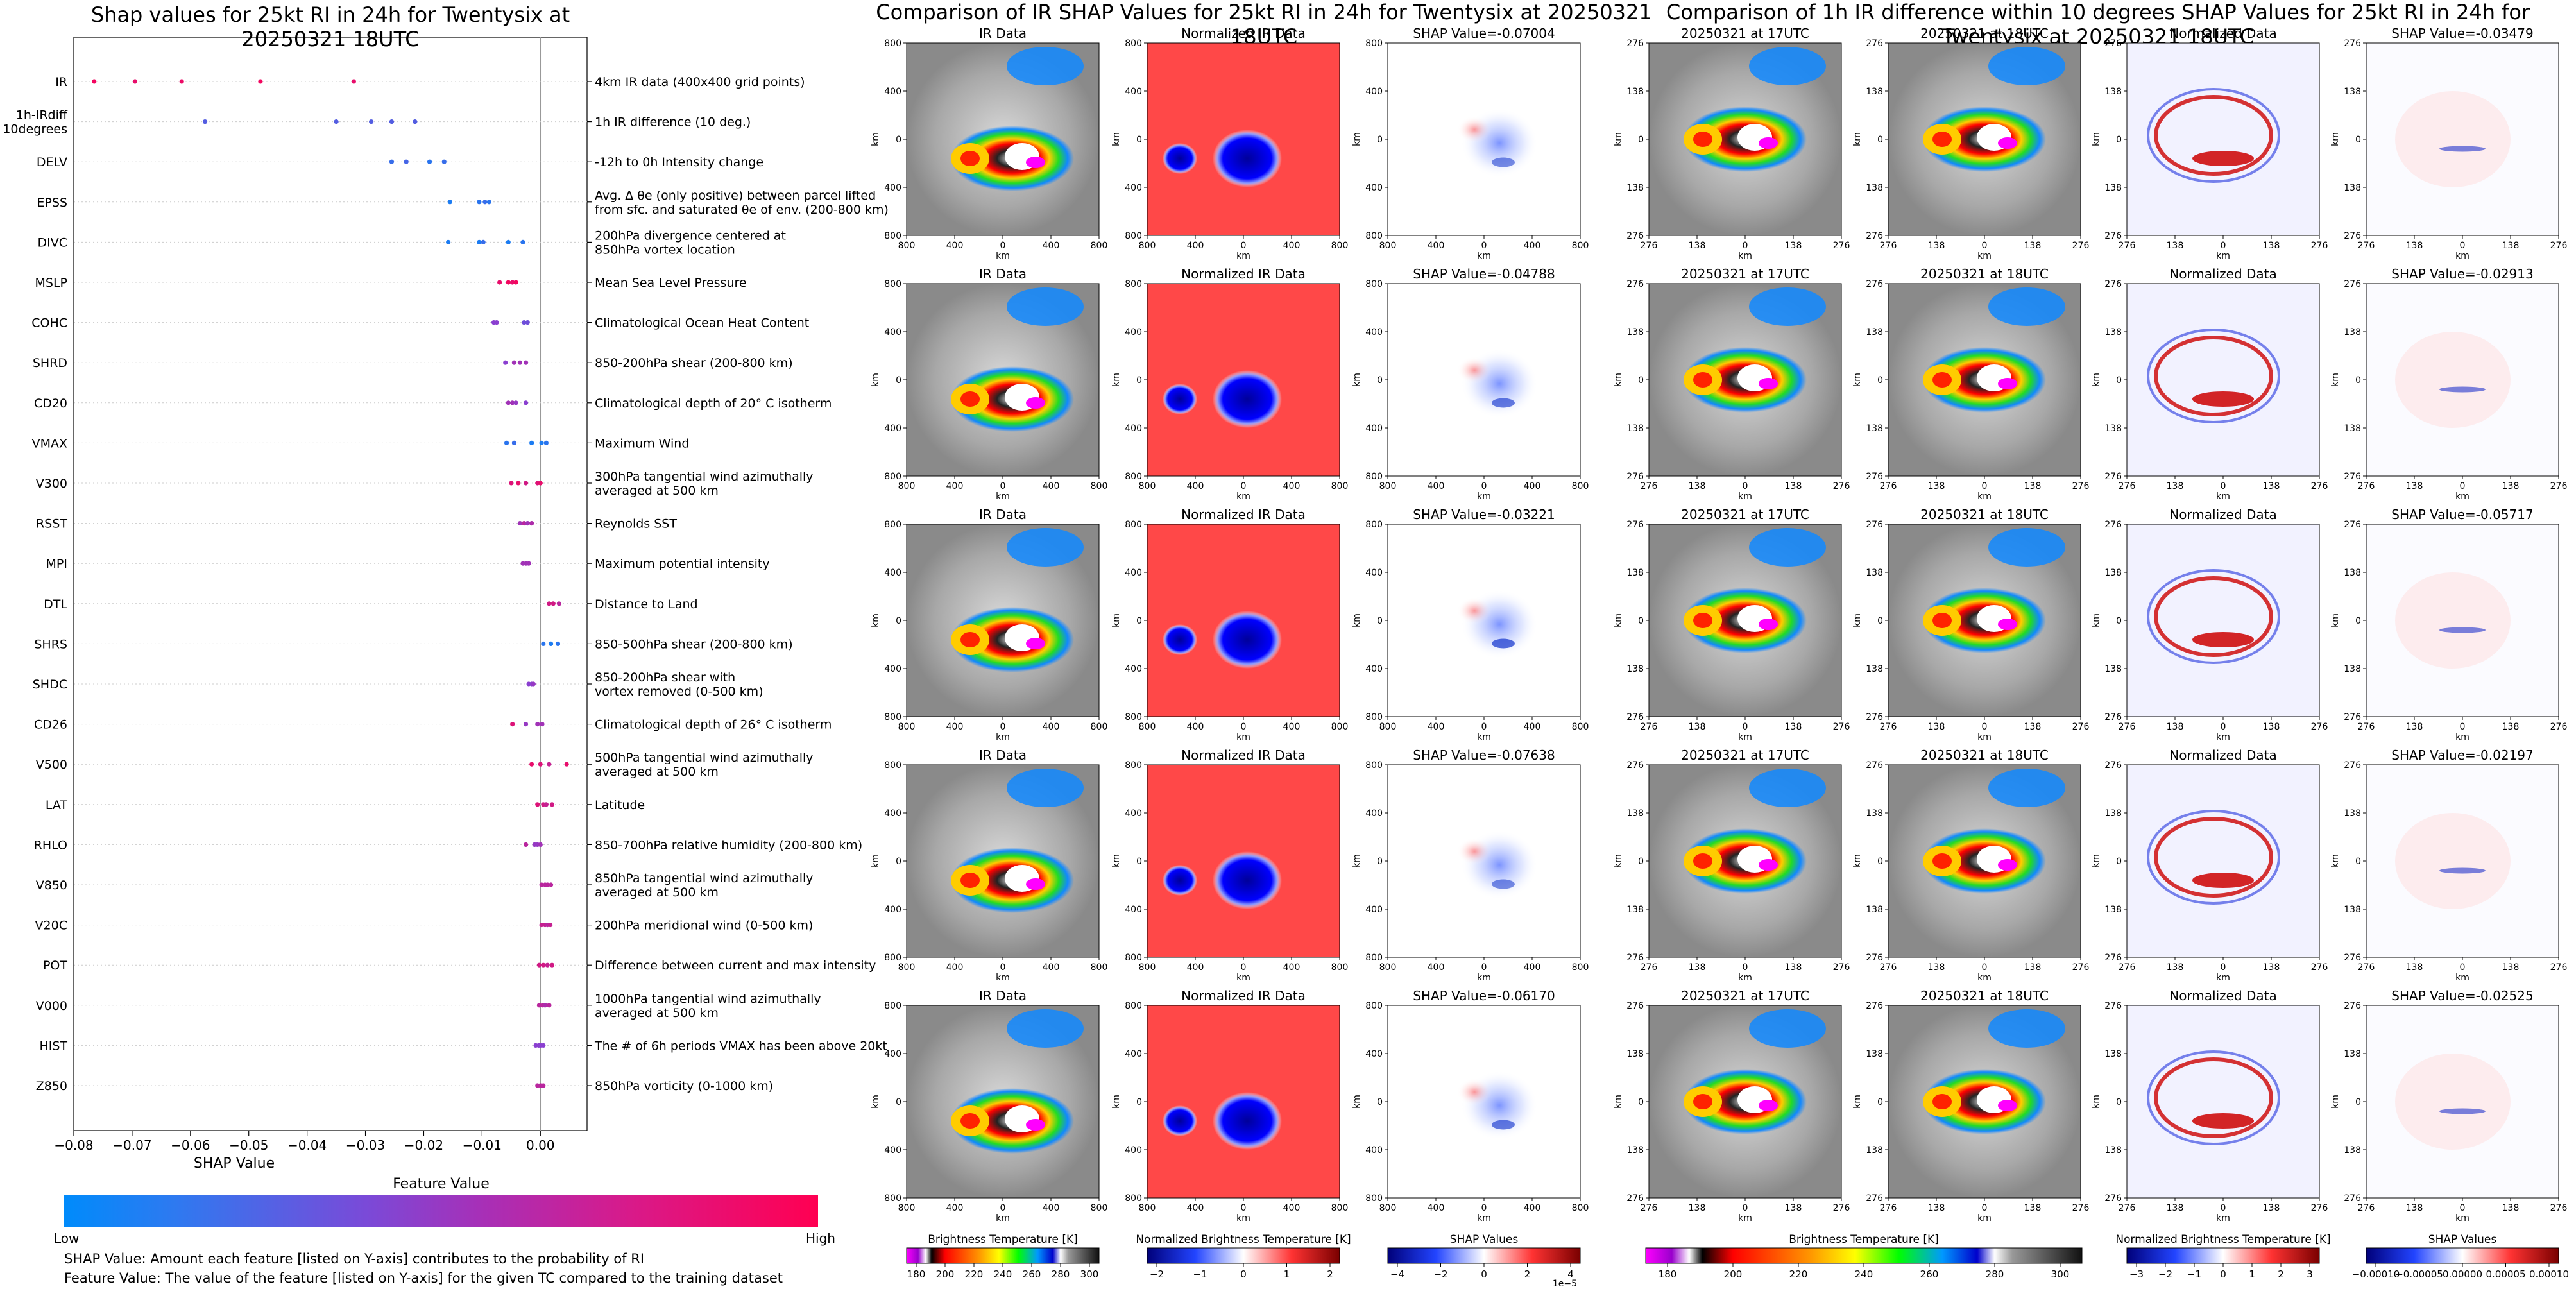 The height and width of the screenshot is (1289, 2576). I want to click on feature-description: 850-200hPa shear (200-800 km), so click(694, 363).